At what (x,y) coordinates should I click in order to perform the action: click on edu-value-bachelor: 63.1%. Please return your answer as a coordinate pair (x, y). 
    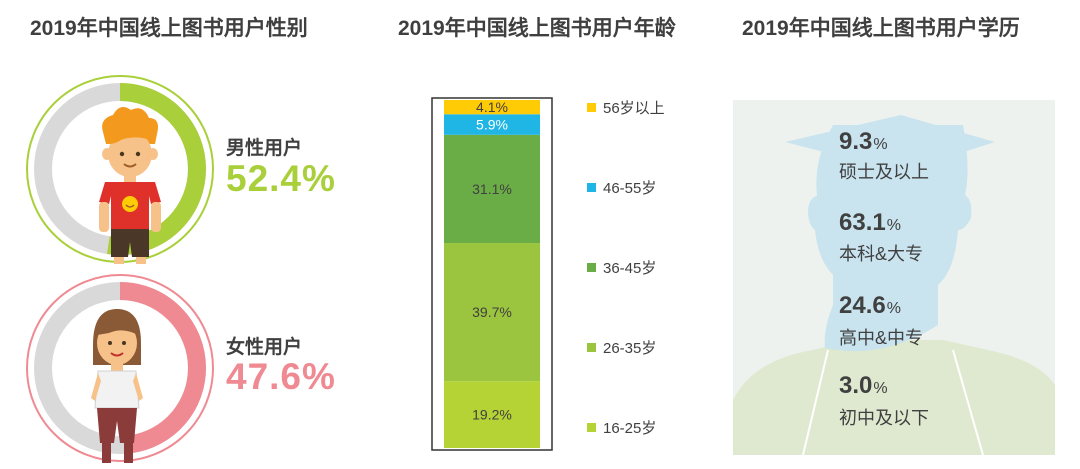
    Looking at the image, I should click on (870, 222).